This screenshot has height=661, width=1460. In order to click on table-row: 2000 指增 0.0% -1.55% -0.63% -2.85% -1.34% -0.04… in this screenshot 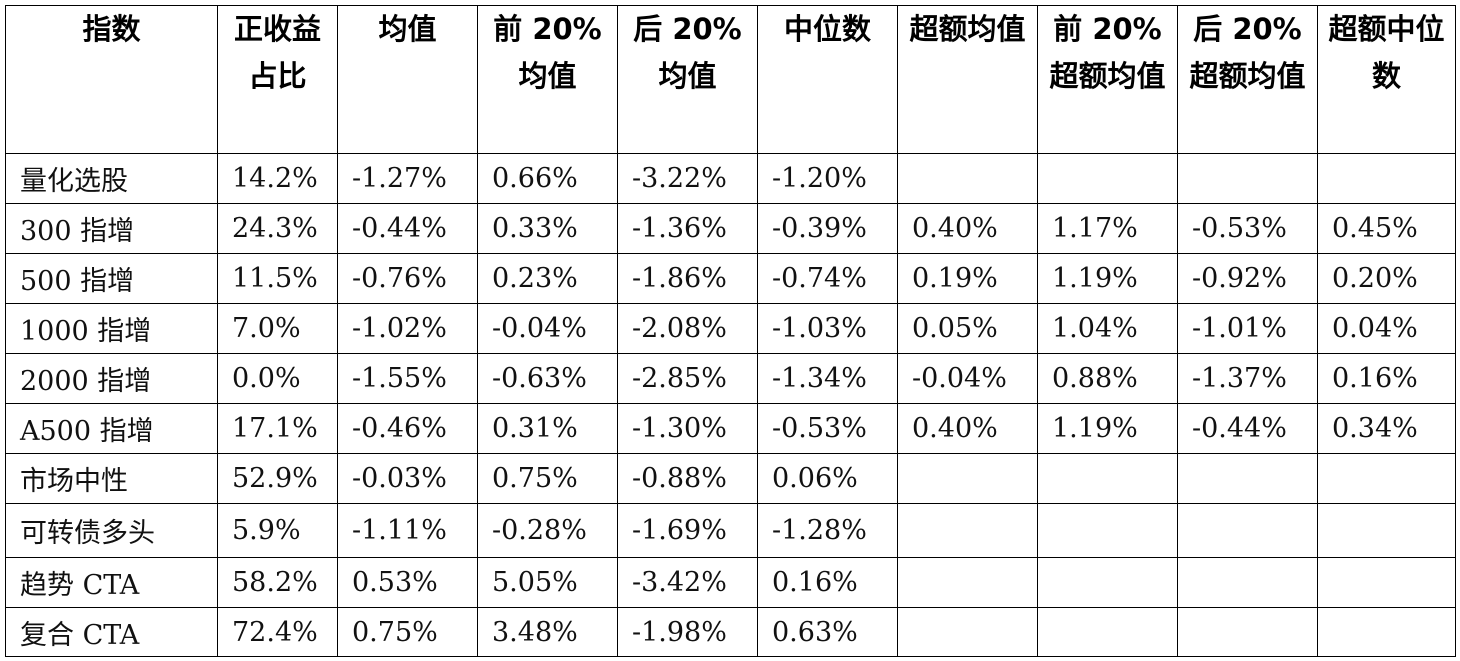, I will do `click(730, 378)`.